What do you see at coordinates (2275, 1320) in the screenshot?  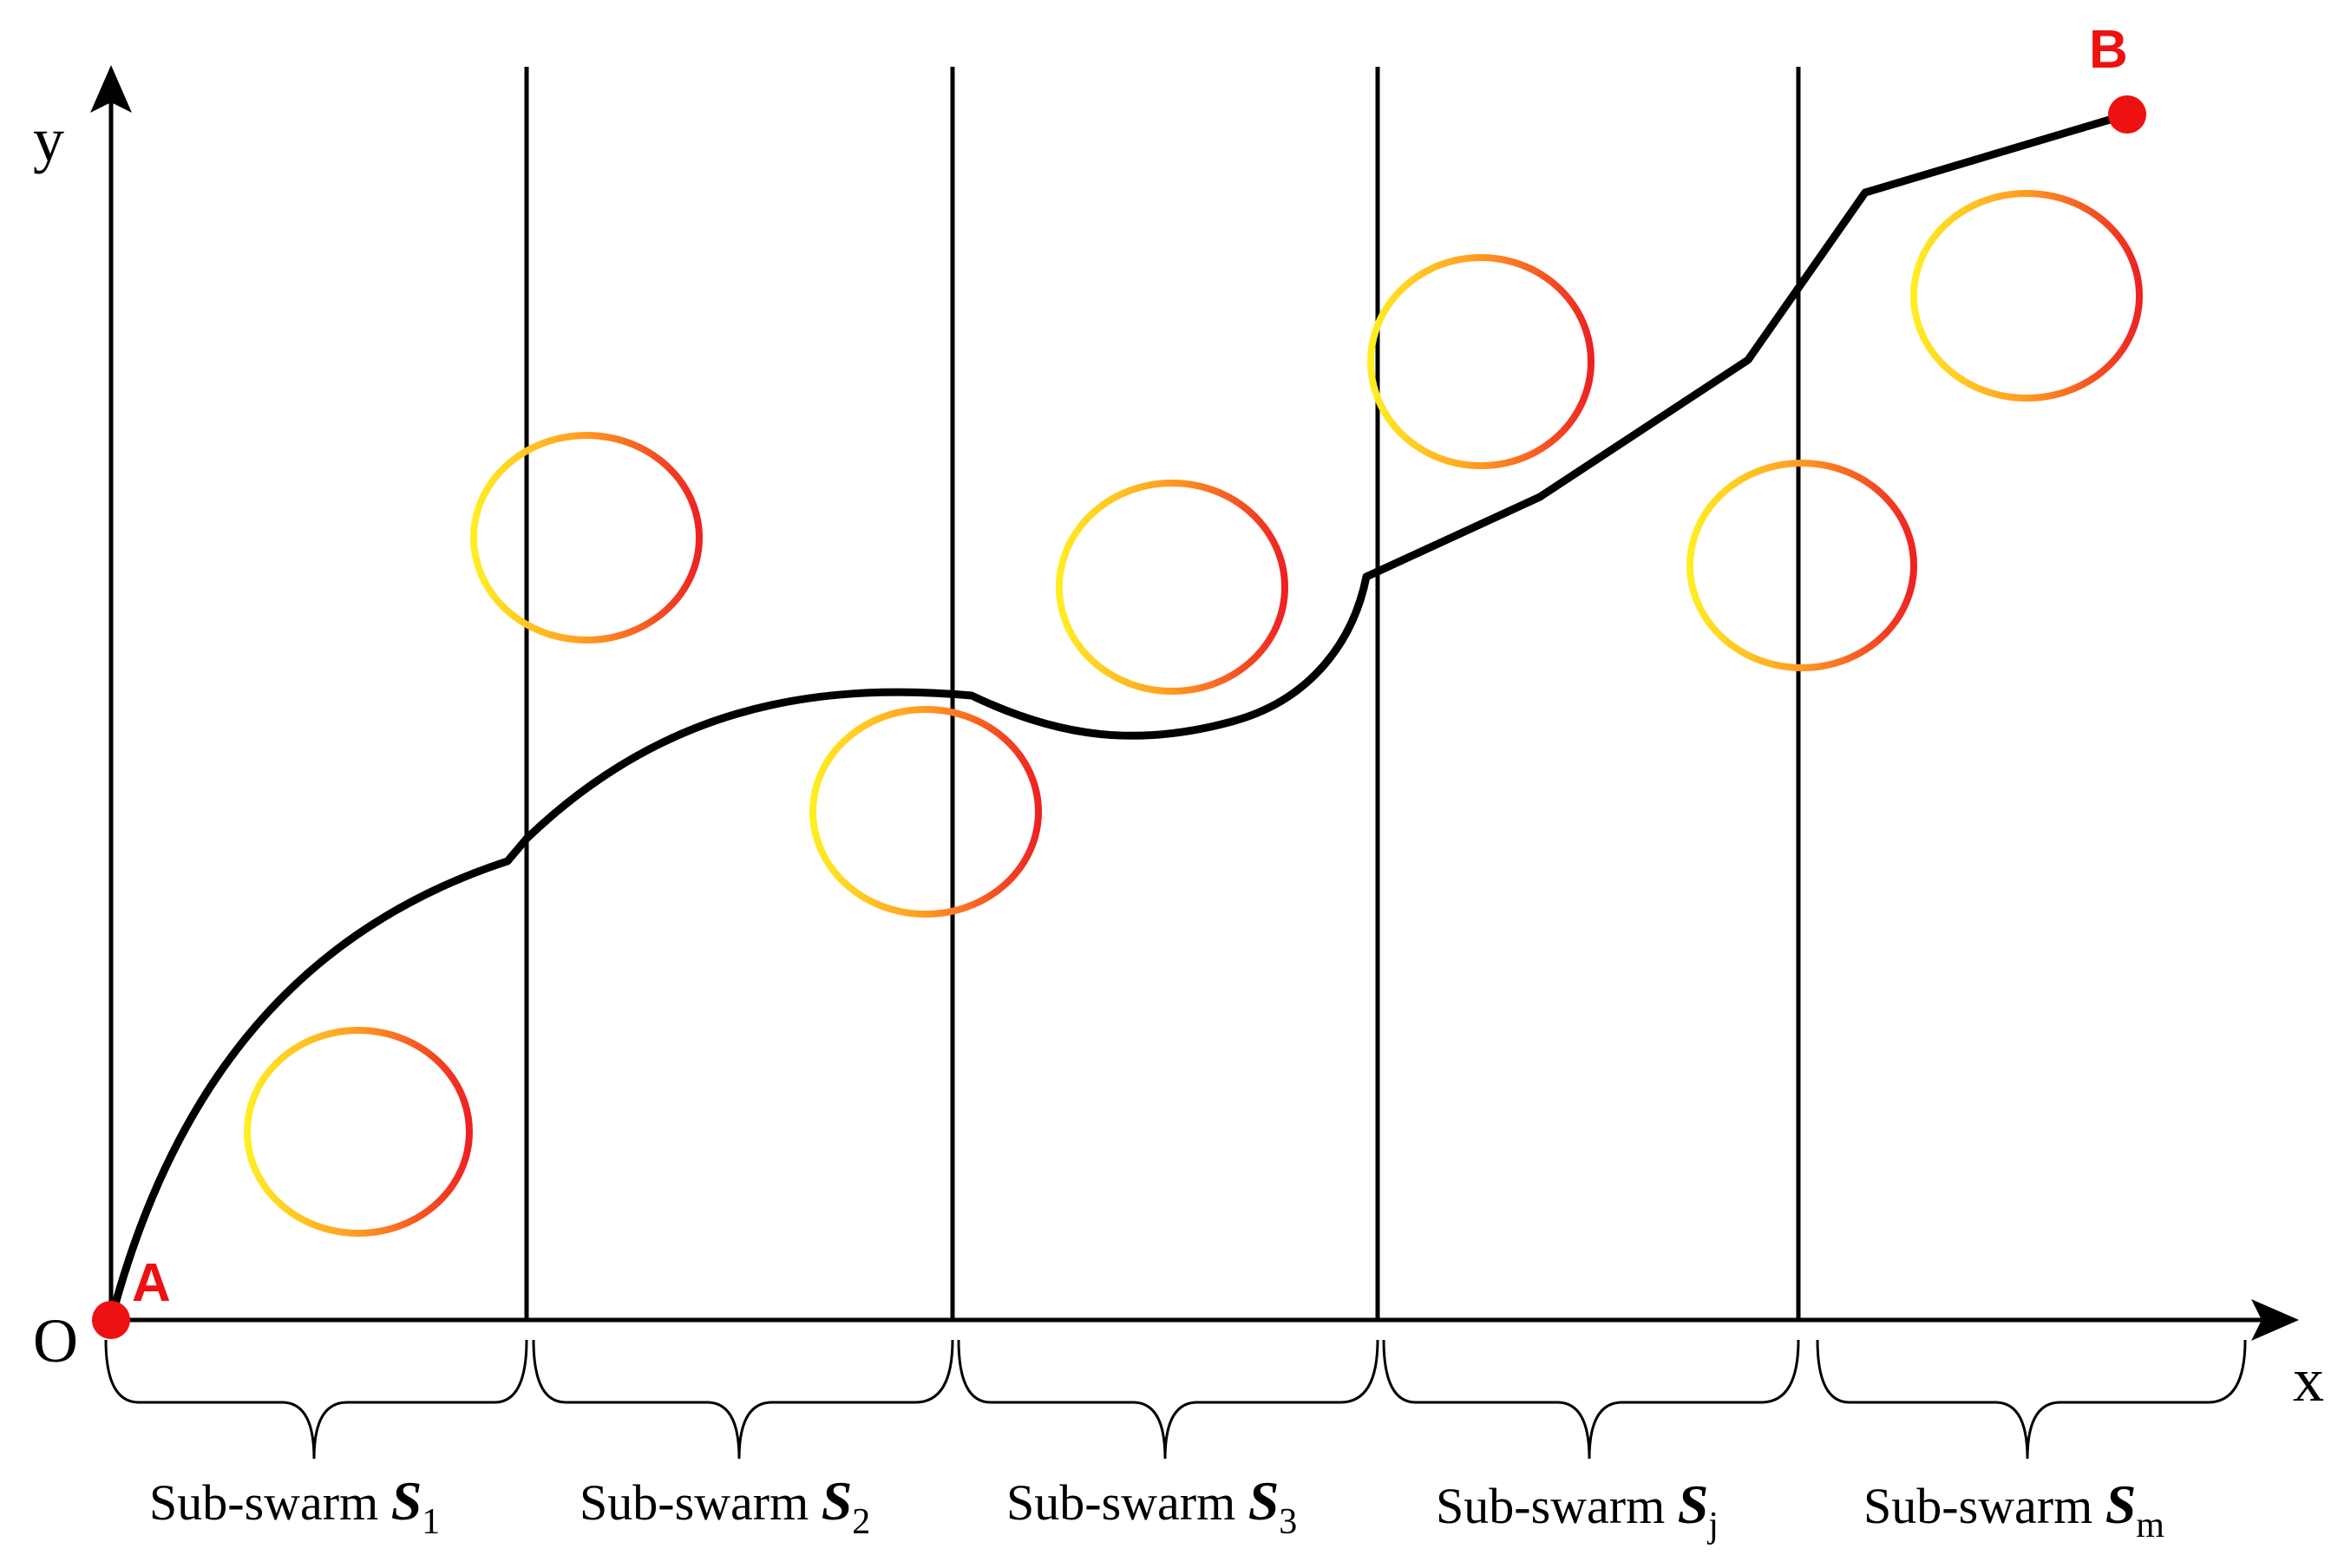 I see `x-axis-arrowhead` at bounding box center [2275, 1320].